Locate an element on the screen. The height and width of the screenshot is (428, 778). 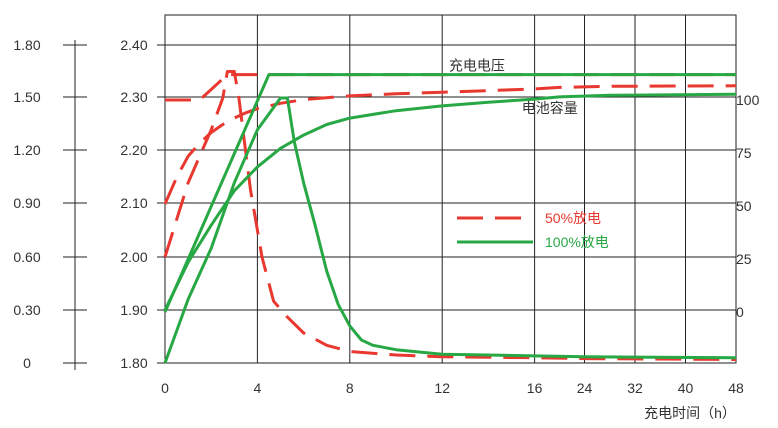
left-axis-2-tick-label: 1.90 is located at coordinates (133, 310).